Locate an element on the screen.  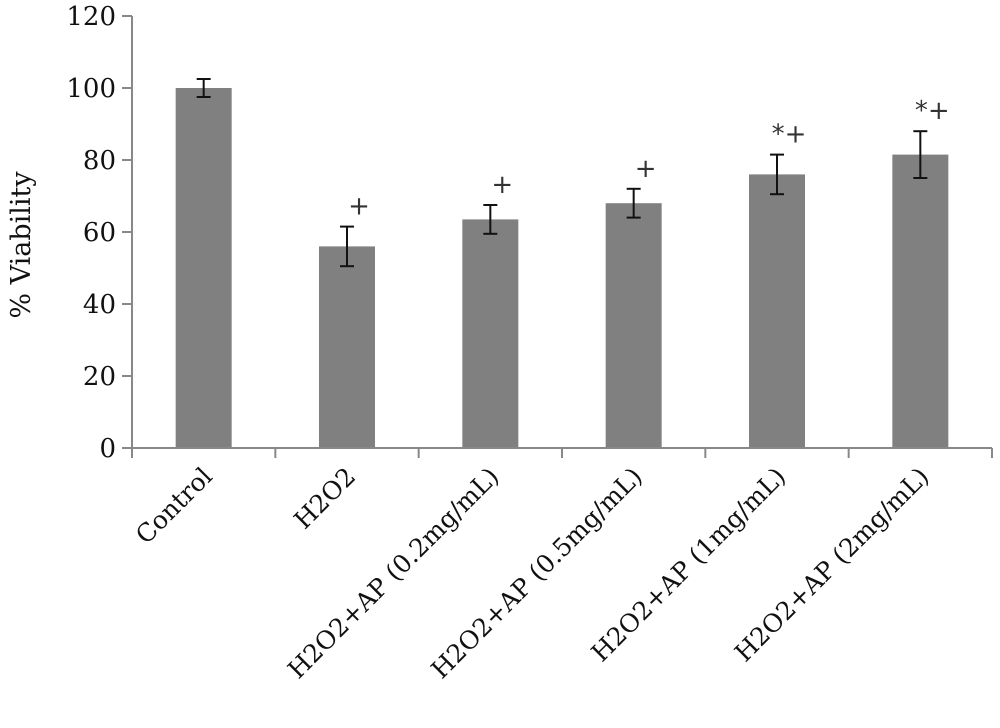
y-tick-label: 80 is located at coordinates (99, 161).